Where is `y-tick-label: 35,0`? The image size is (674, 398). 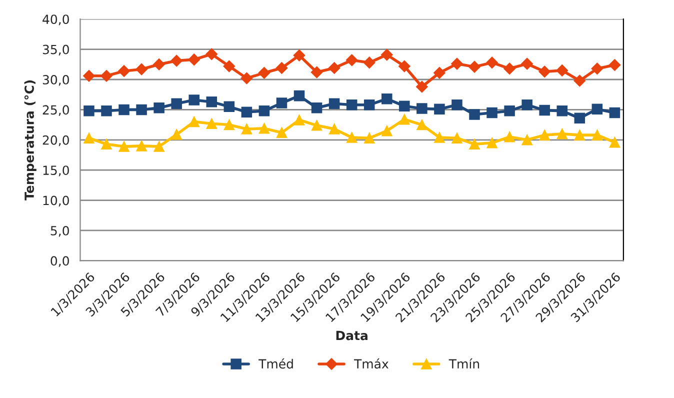 y-tick-label: 35,0 is located at coordinates (55, 50).